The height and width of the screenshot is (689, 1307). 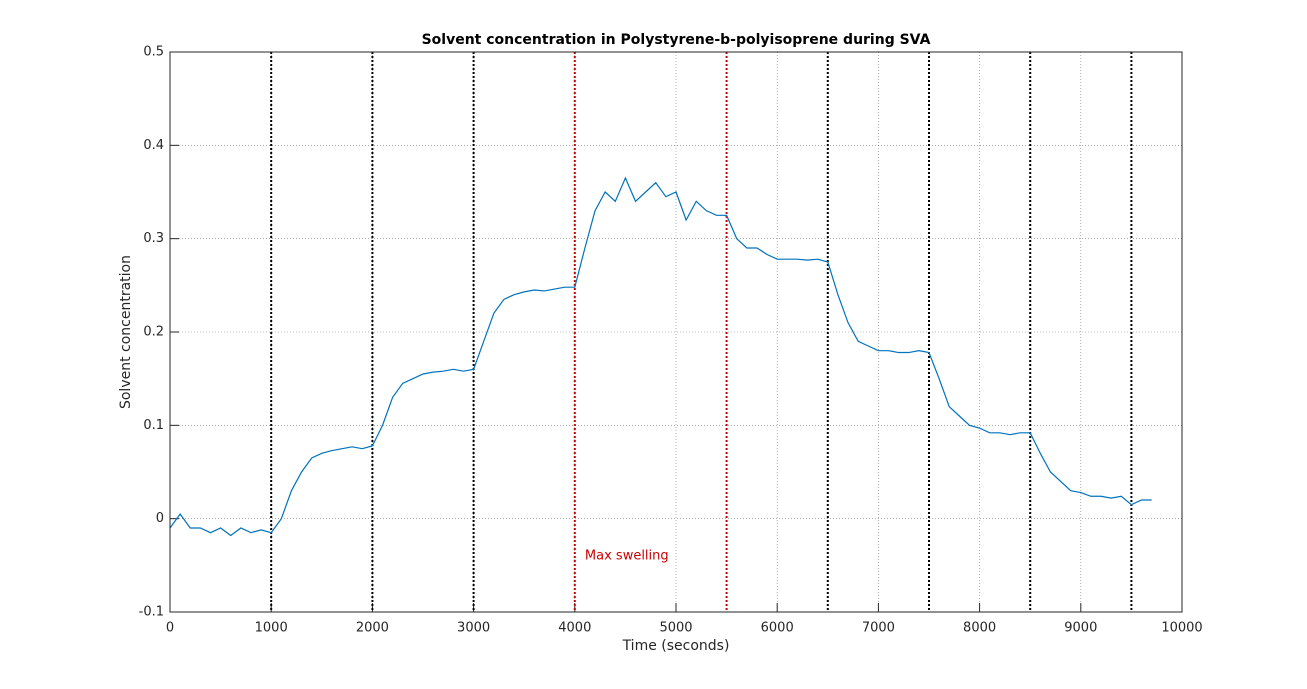 What do you see at coordinates (676, 646) in the screenshot?
I see `x-axis-label: Time (seconds)` at bounding box center [676, 646].